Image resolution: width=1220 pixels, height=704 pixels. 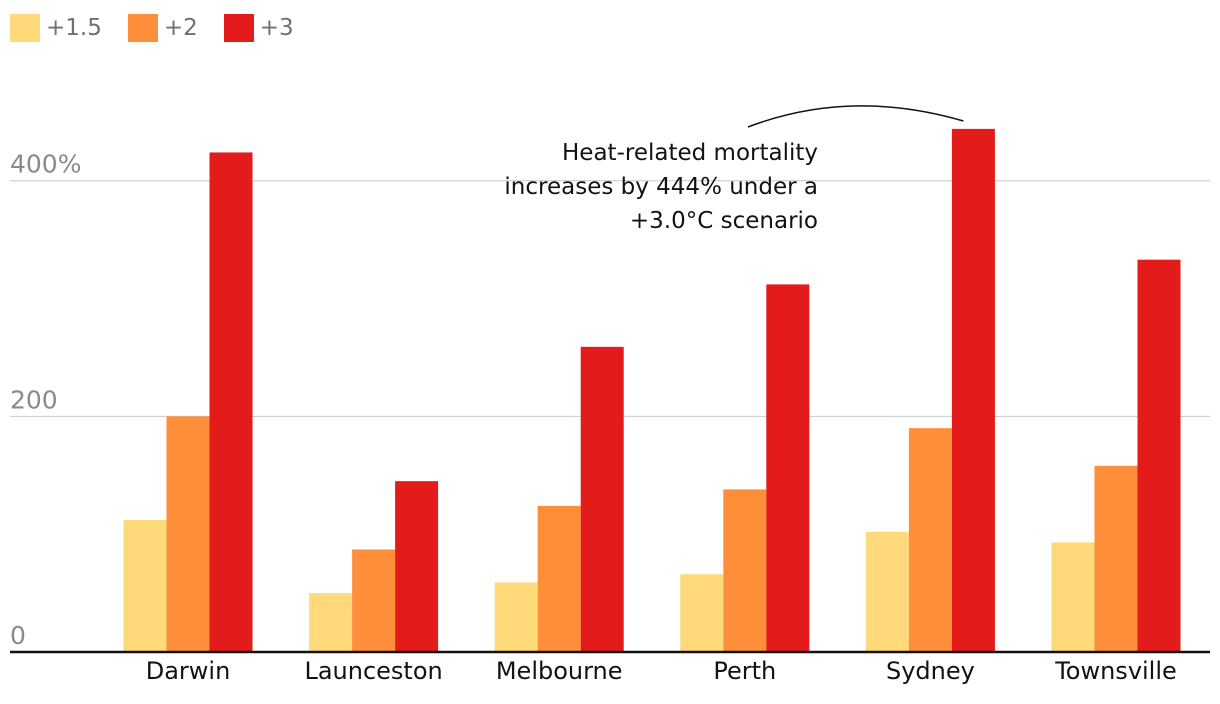 I want to click on x-category-label-perth: Perth, so click(x=744, y=671).